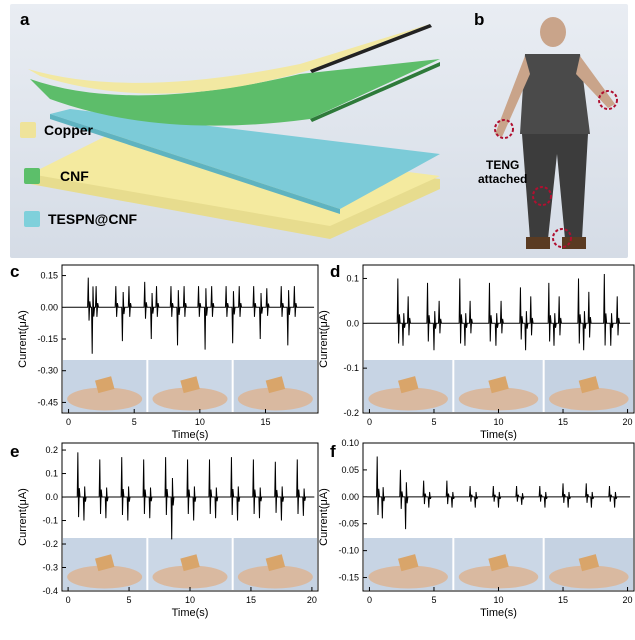  Describe the element at coordinates (92, 219) in the screenshot. I see `legend-label-tespn: TESPN@CNF` at that location.